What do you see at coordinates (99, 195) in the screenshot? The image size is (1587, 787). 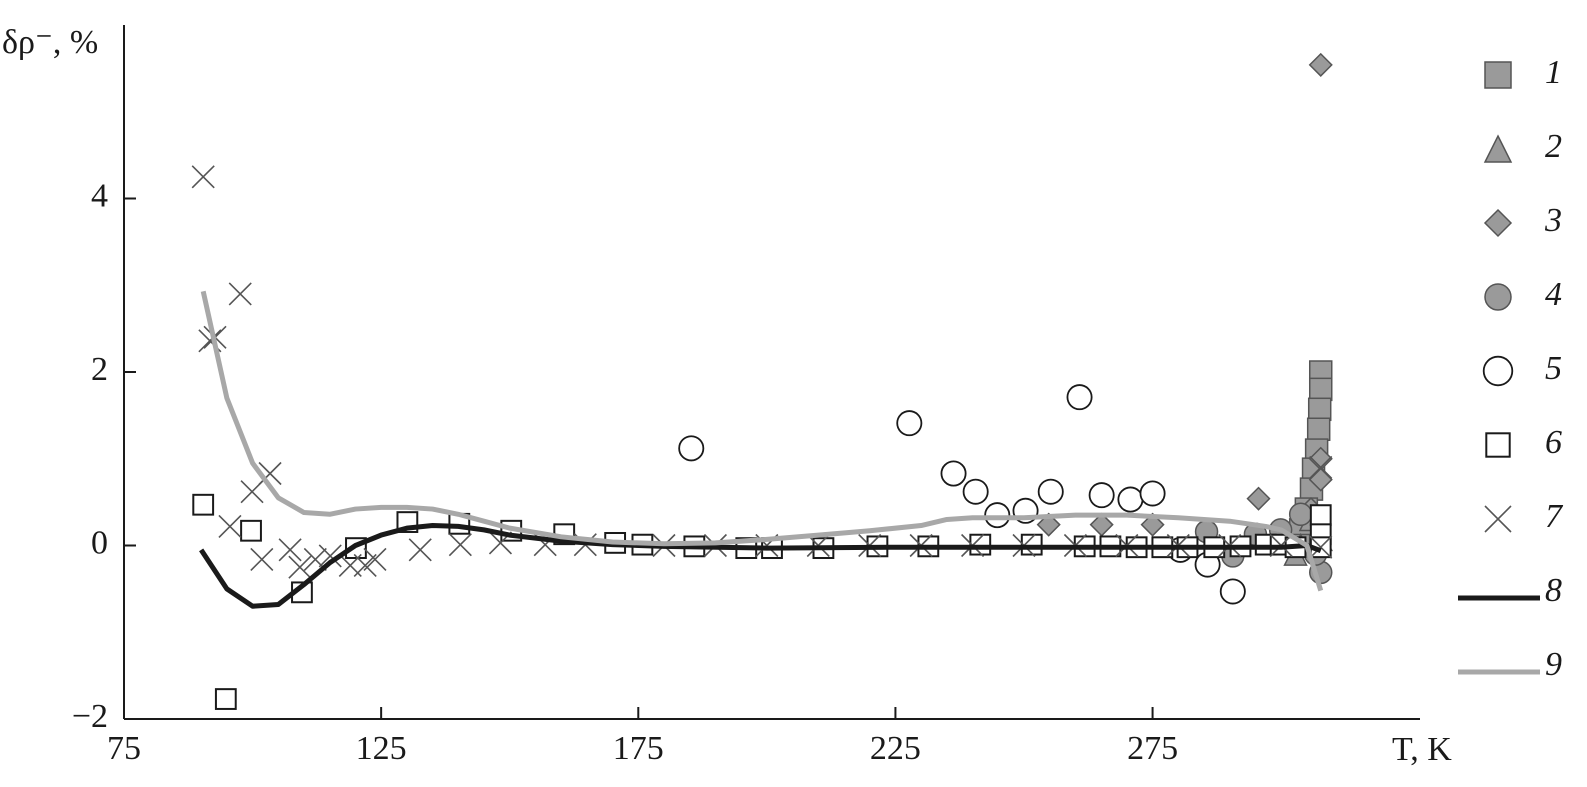 I see `y-tick-label: 4` at bounding box center [99, 195].